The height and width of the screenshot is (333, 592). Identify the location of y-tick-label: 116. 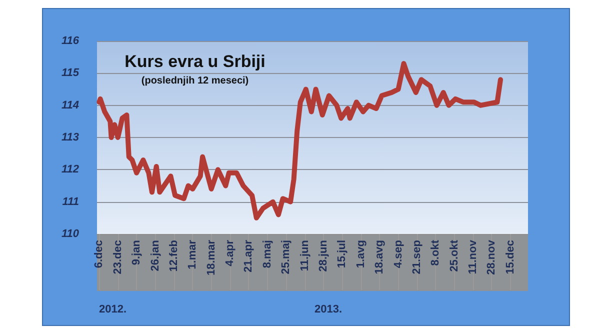
(70, 41).